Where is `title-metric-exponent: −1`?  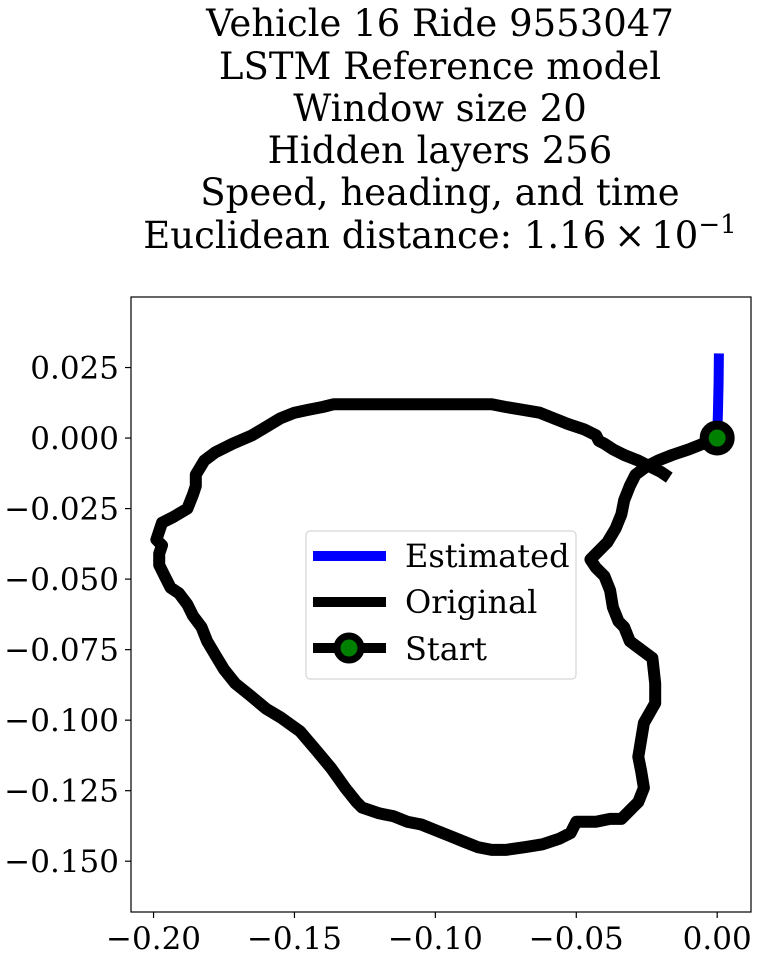
title-metric-exponent: −1 is located at coordinates (717, 225).